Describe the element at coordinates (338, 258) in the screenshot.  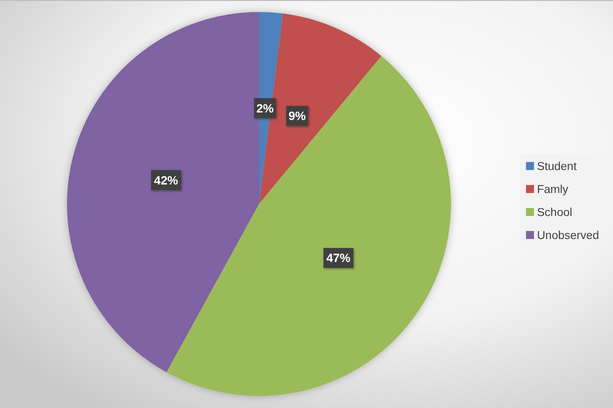
I see `data-label: 47%` at that location.